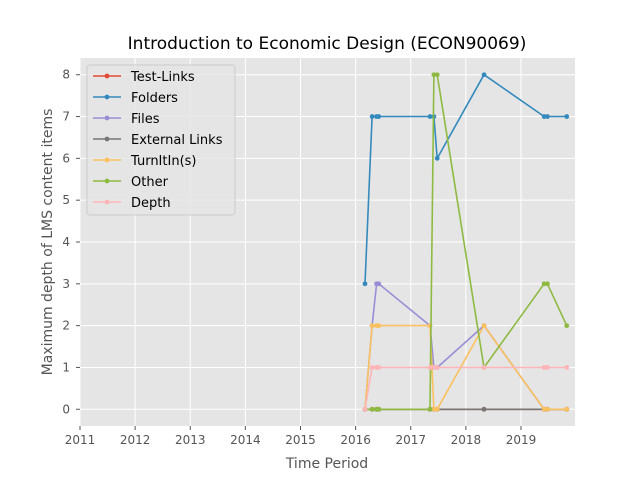 The image size is (640, 480). I want to click on y-tick-label: 0, so click(66, 409).